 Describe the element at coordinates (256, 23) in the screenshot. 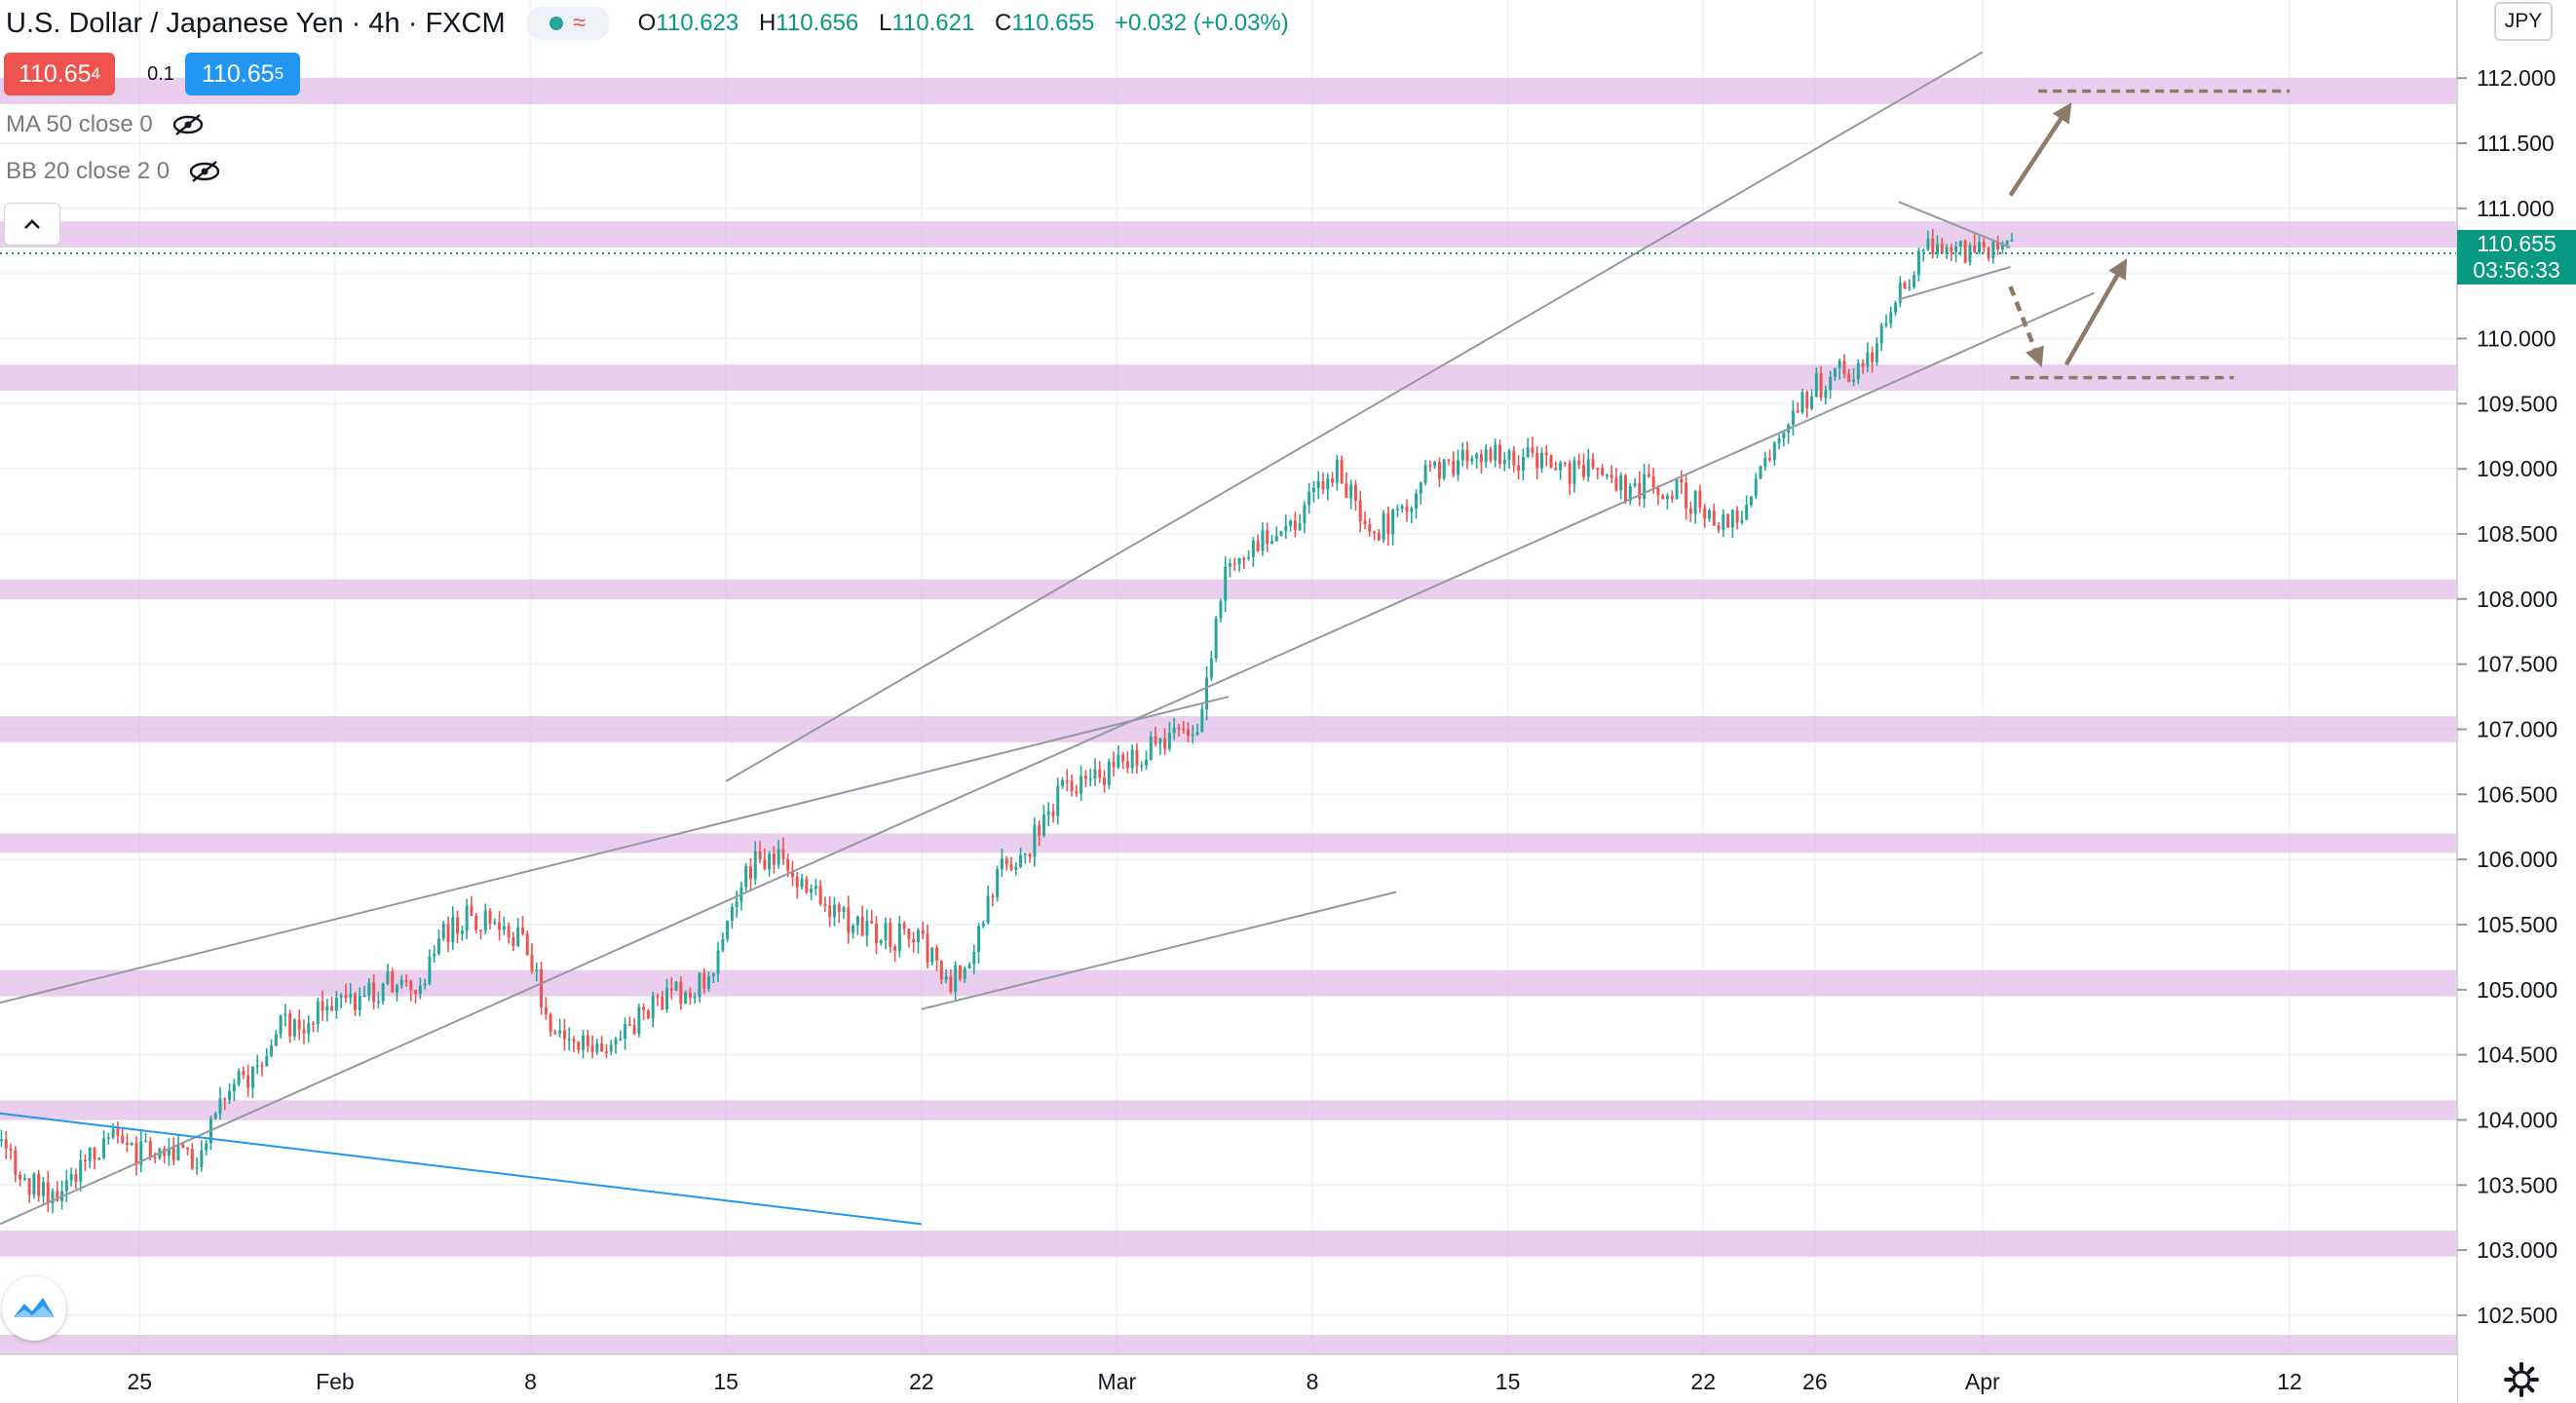

I see `symbol-title: U.S. Dollar / Japanese Yen · 4h · FXCM` at that location.